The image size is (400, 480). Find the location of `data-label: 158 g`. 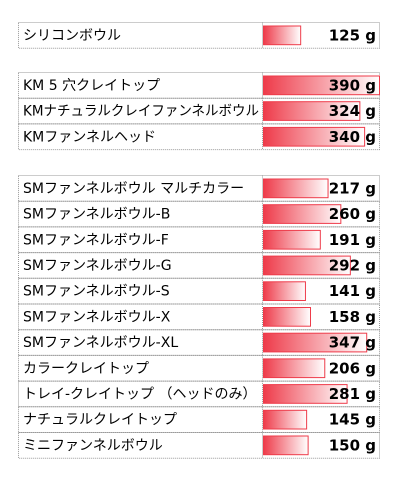

data-label: 158 g is located at coordinates (352, 317).